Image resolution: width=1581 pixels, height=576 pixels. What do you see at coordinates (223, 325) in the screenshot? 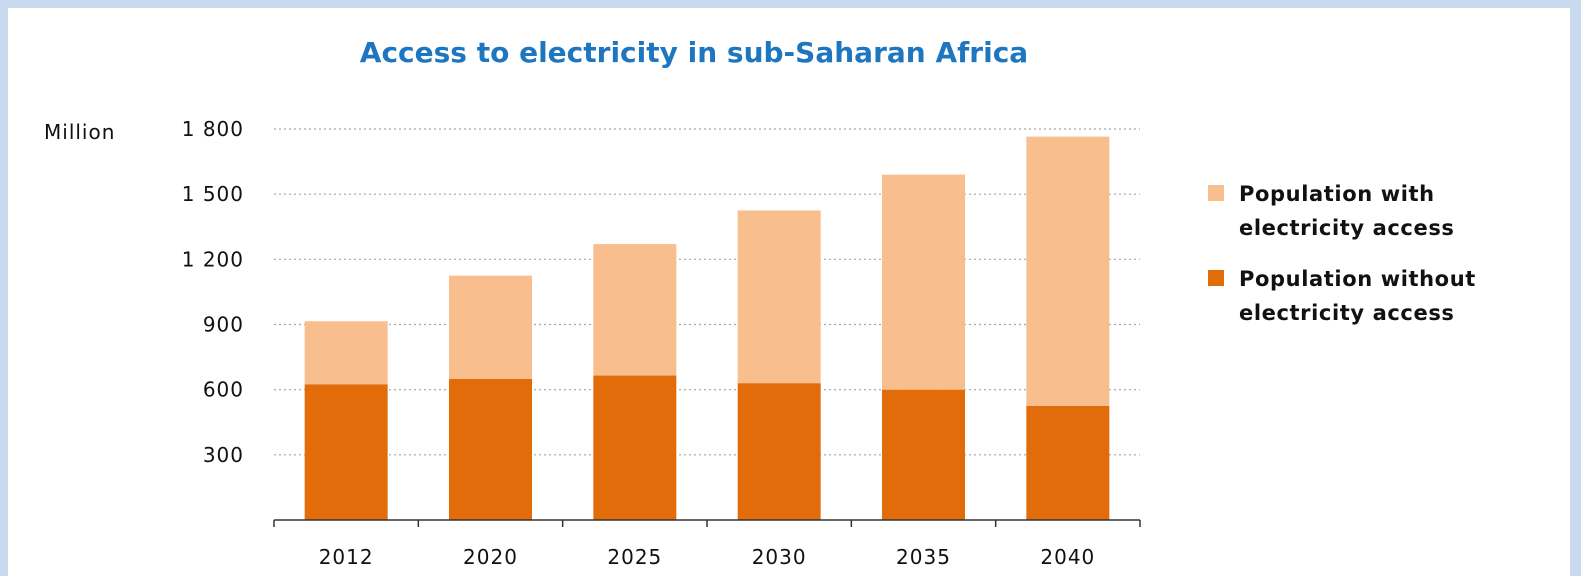
I see `y-tick-label: 900` at bounding box center [223, 325].